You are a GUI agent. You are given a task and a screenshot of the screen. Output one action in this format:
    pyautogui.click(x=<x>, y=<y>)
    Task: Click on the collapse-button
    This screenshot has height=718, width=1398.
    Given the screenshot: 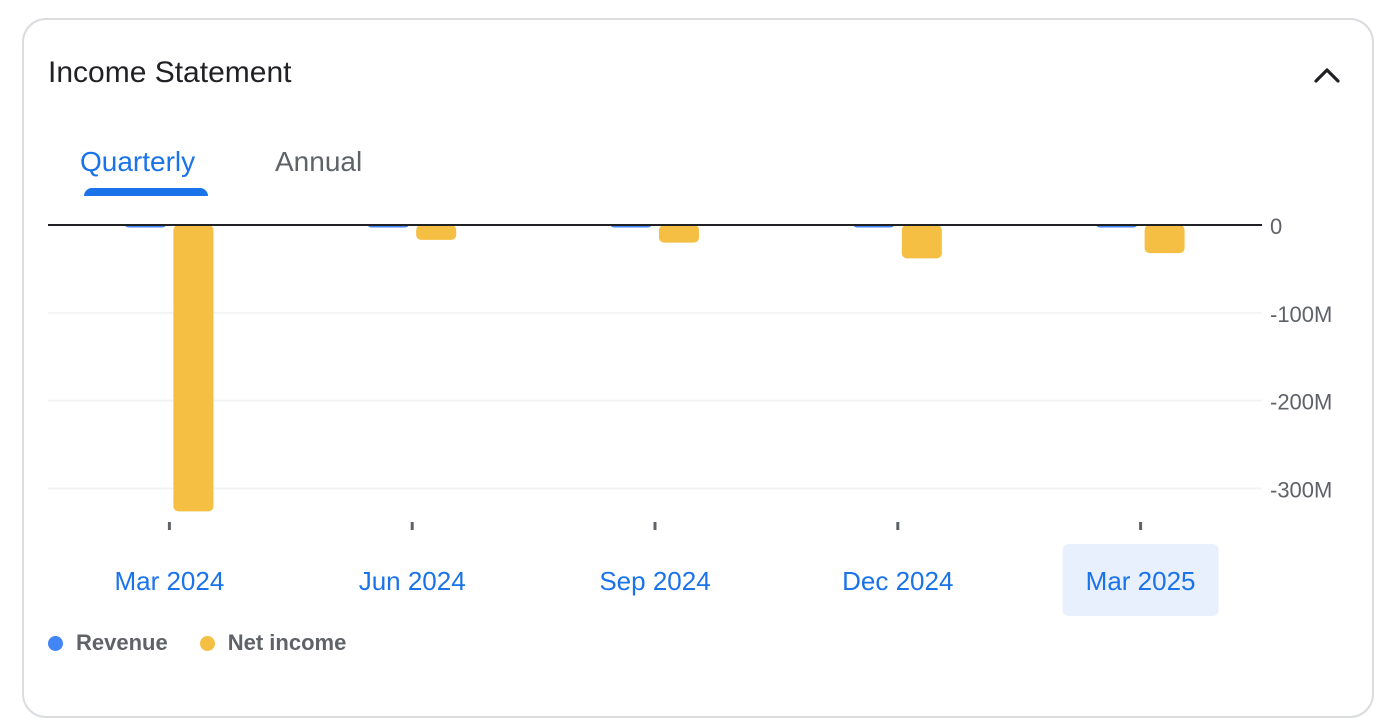 What is the action you would take?
    pyautogui.click(x=1327, y=75)
    